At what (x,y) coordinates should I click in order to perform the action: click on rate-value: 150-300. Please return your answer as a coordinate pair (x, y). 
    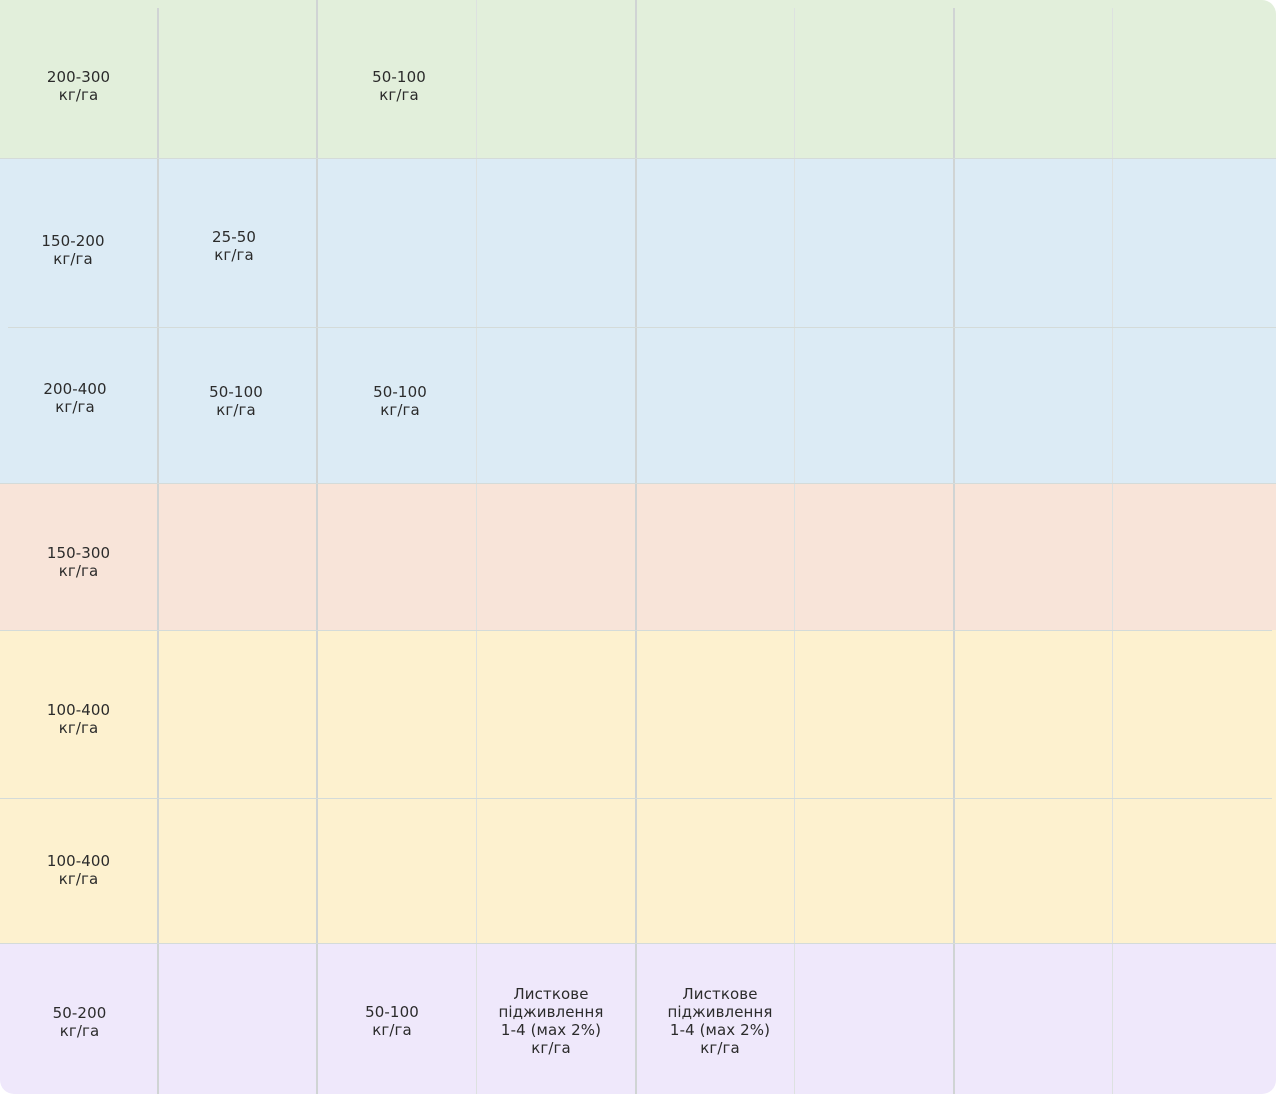
    Looking at the image, I should click on (78, 552).